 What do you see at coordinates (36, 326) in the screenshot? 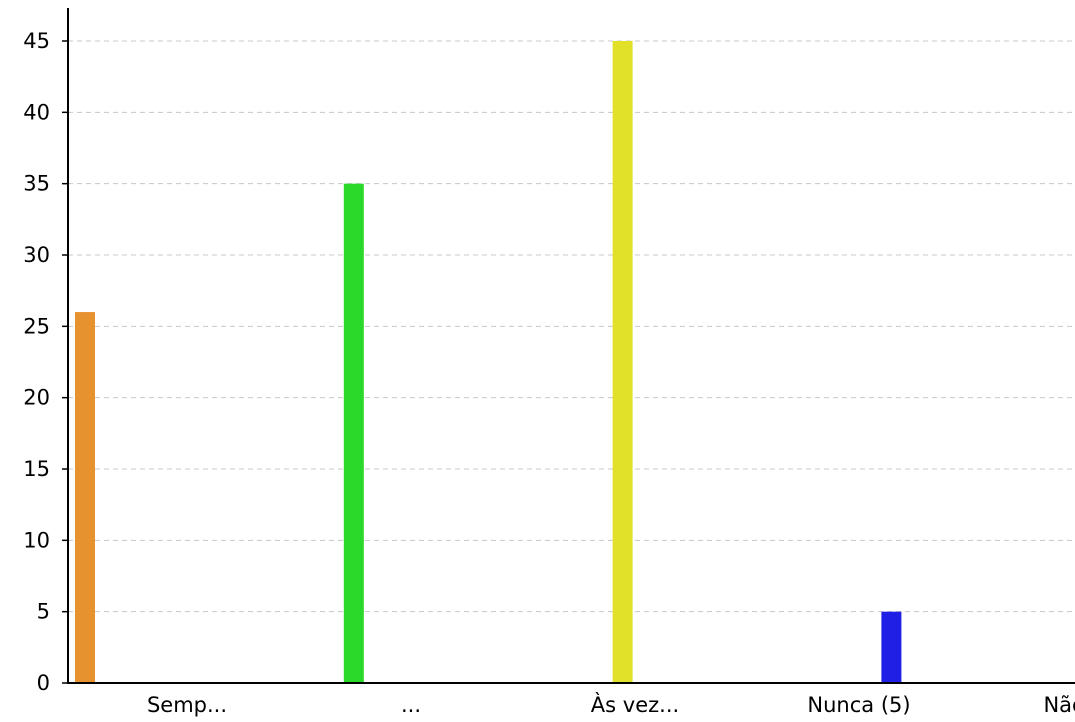
I see `y-tick-label: 25` at bounding box center [36, 326].